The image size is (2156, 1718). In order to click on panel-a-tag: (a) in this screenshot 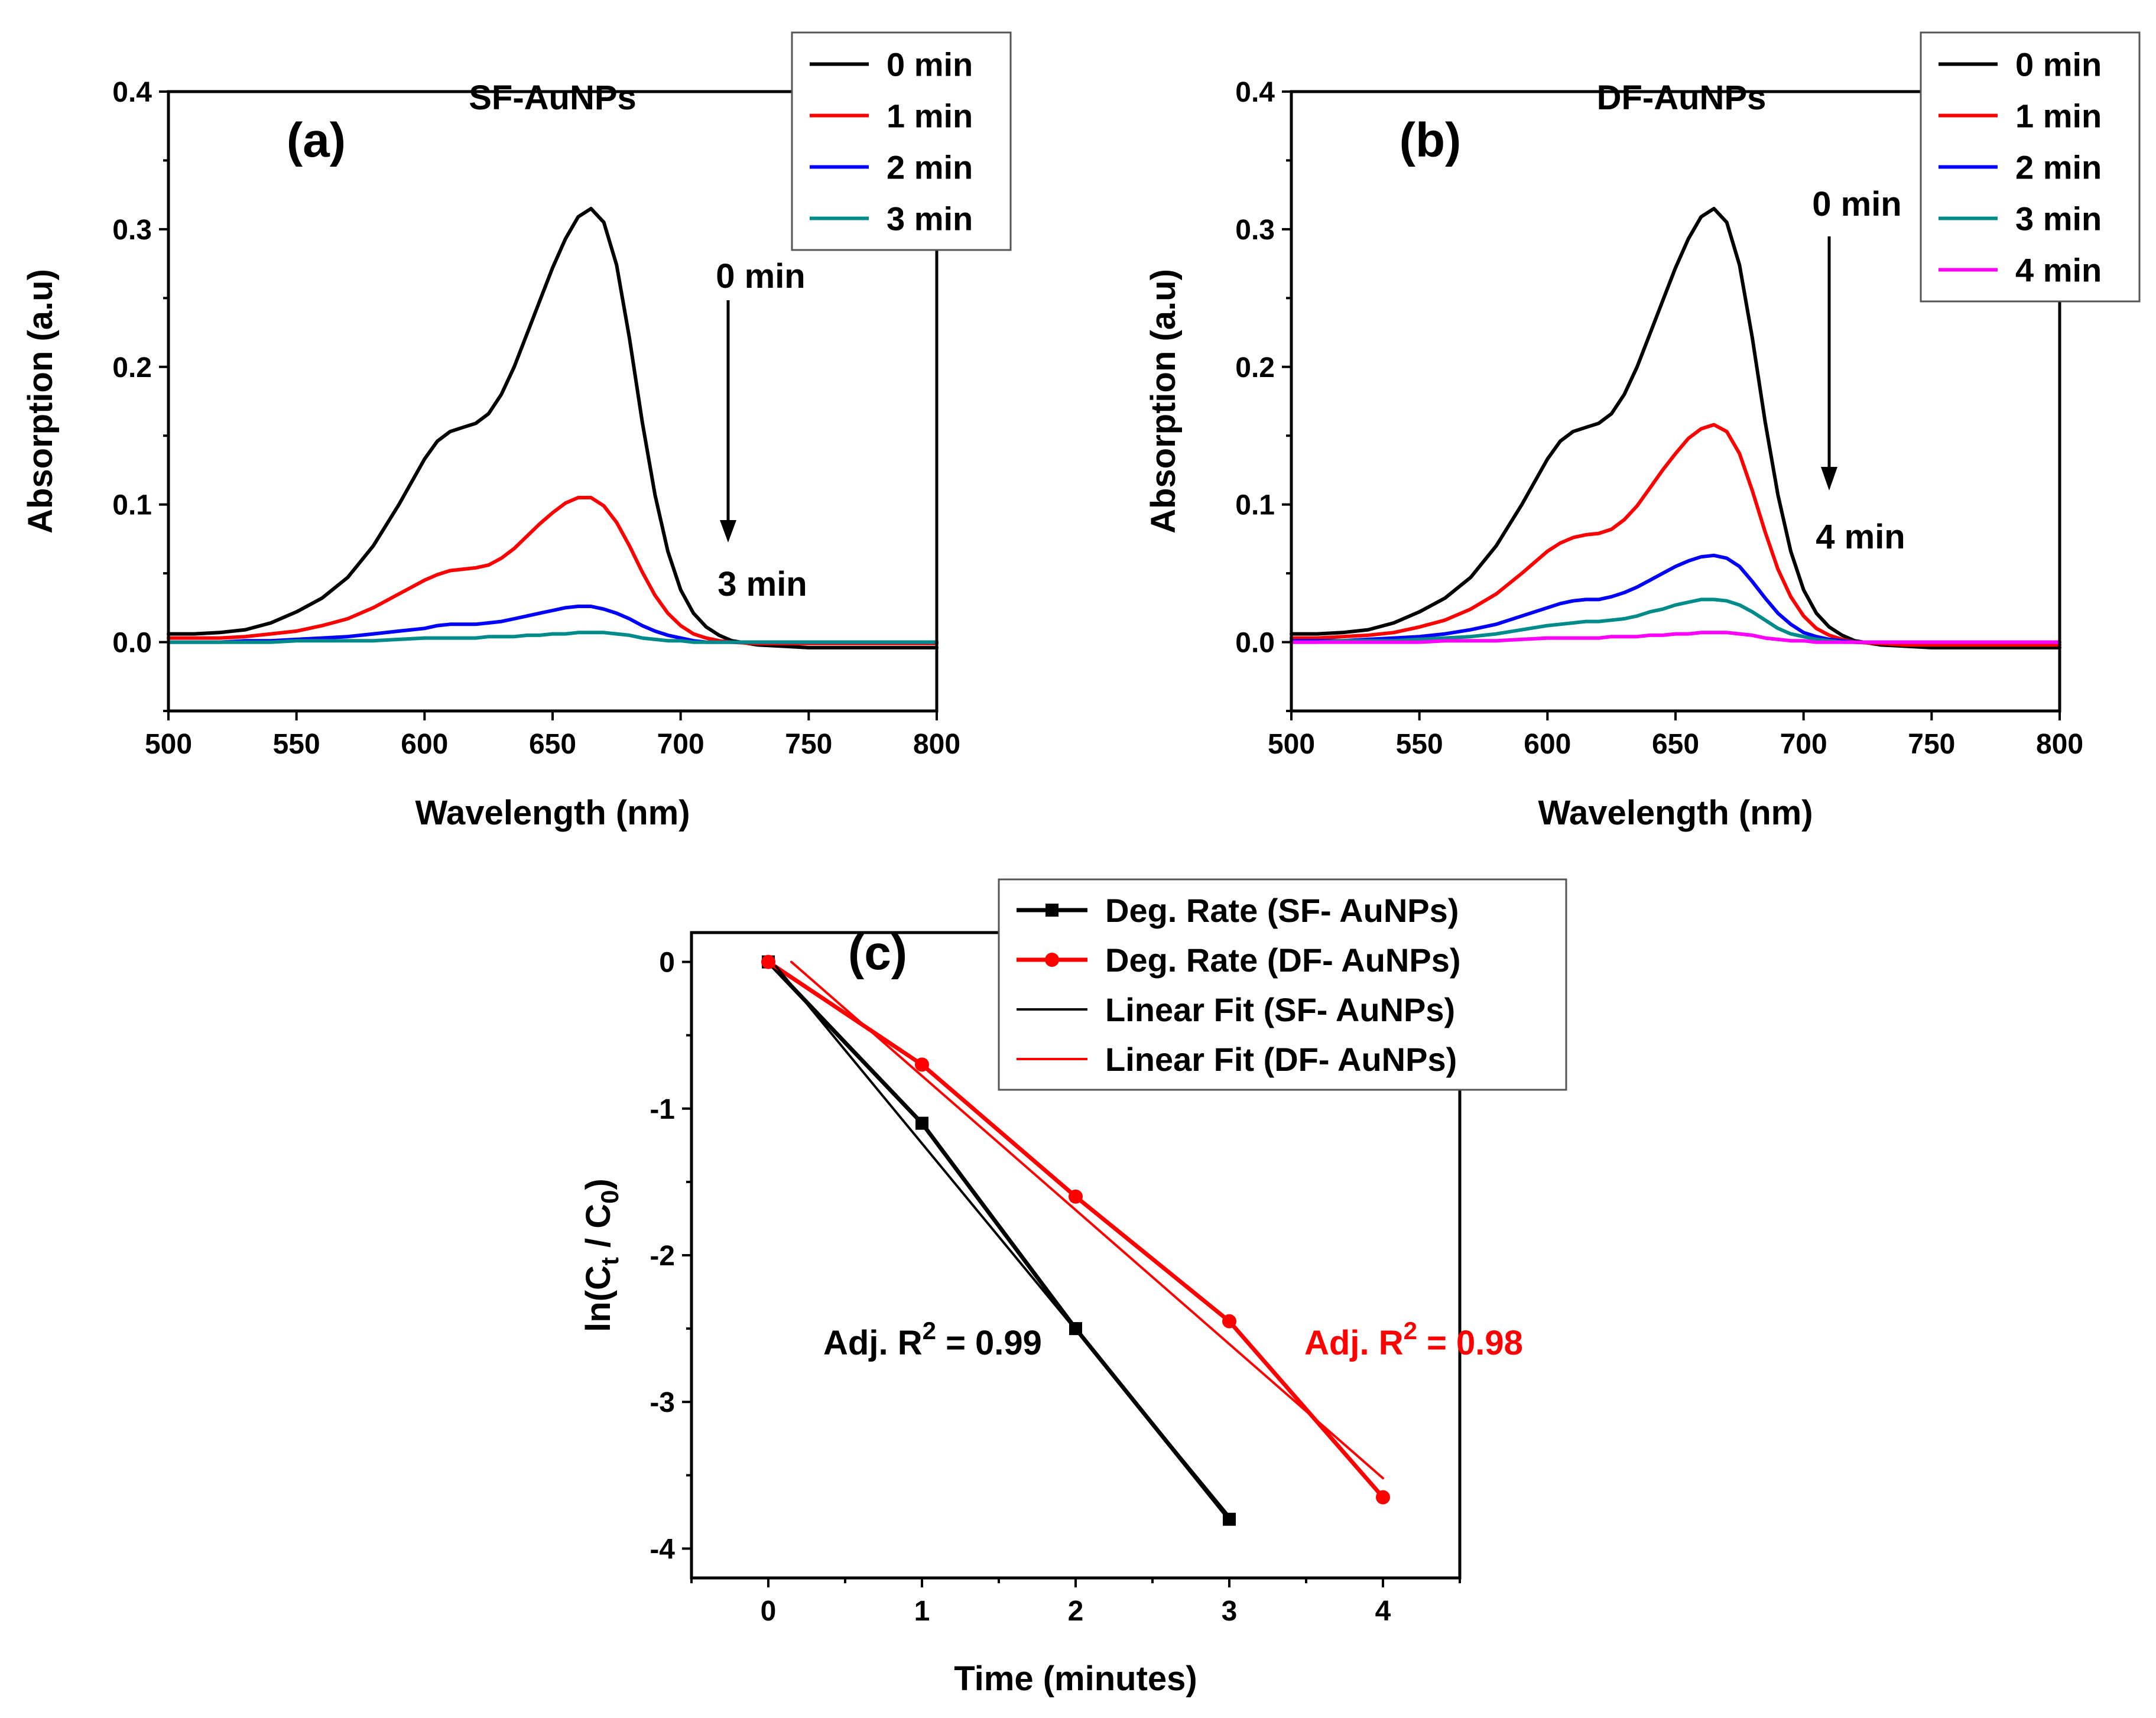, I will do `click(316, 140)`.